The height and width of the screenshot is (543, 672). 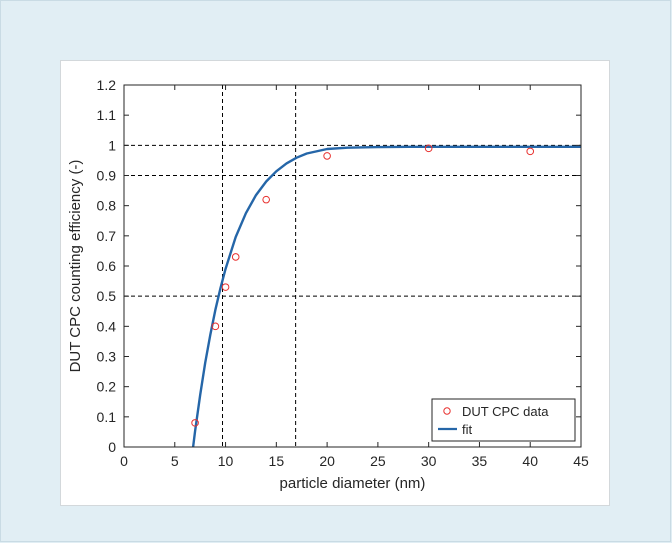 I want to click on y-tick-label: 0.5, so click(x=107, y=296).